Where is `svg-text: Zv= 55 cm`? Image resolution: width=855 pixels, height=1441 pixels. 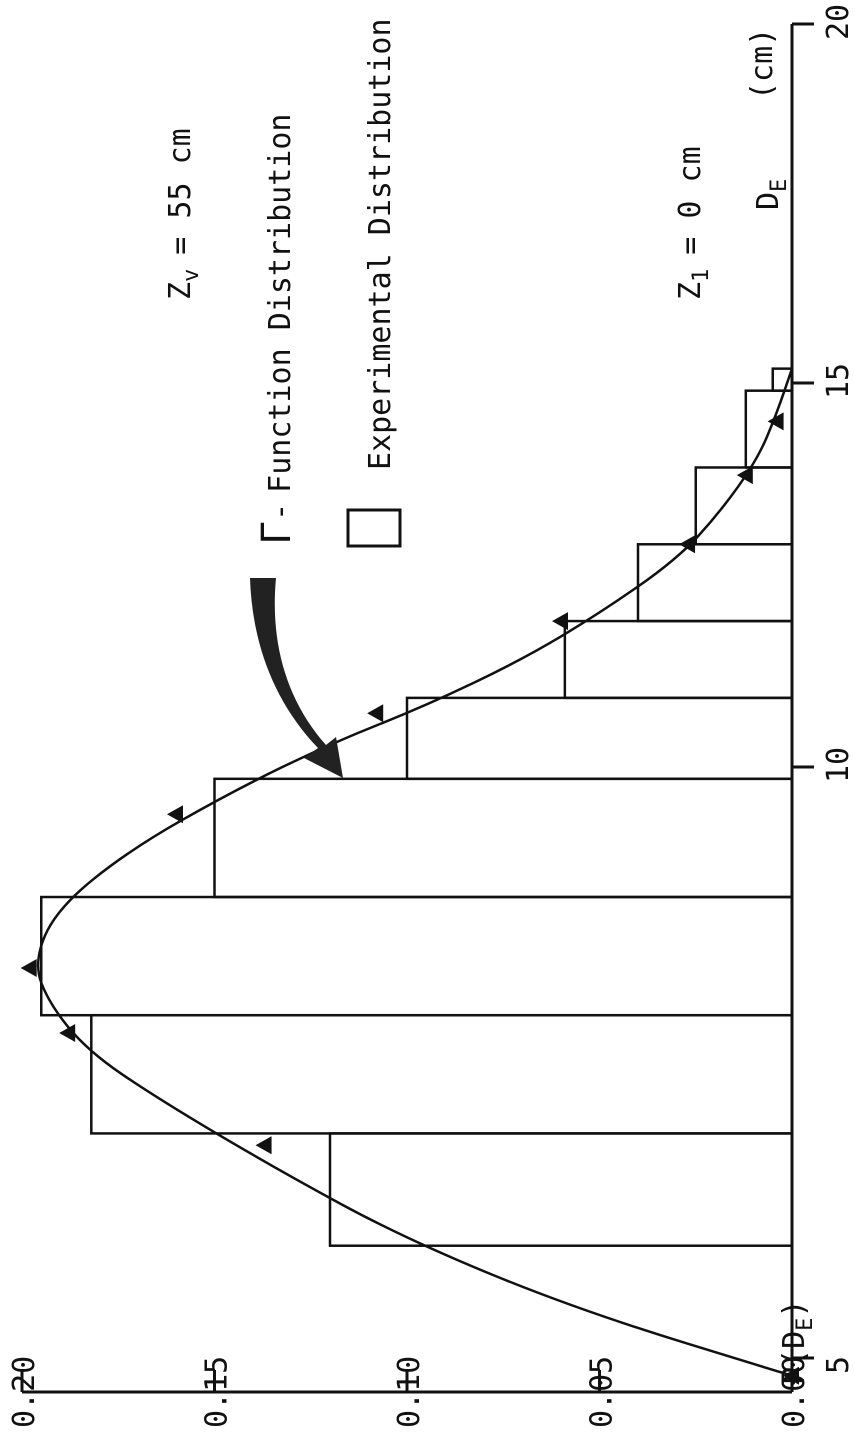
svg-text: Zv= 55 cm is located at coordinates (183, 214).